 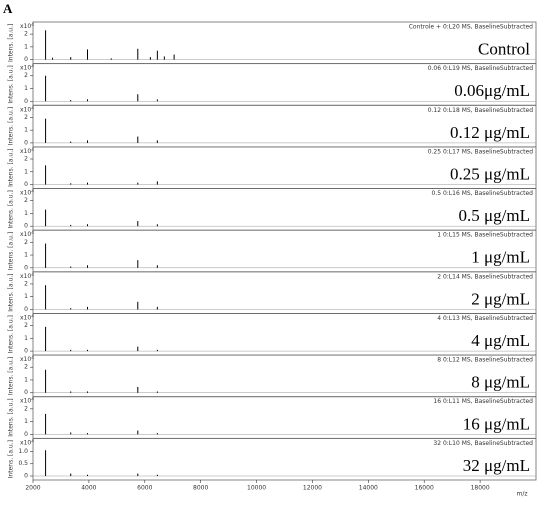 I want to click on x-tick-label: 14000, so click(x=368, y=488).